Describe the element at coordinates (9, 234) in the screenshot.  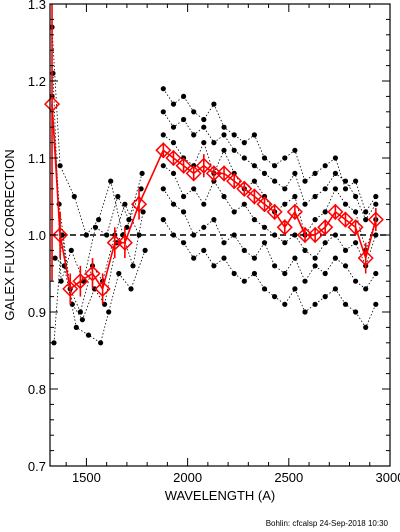
I see `y-axis-title: GALEX FLUX CORRECTION` at that location.